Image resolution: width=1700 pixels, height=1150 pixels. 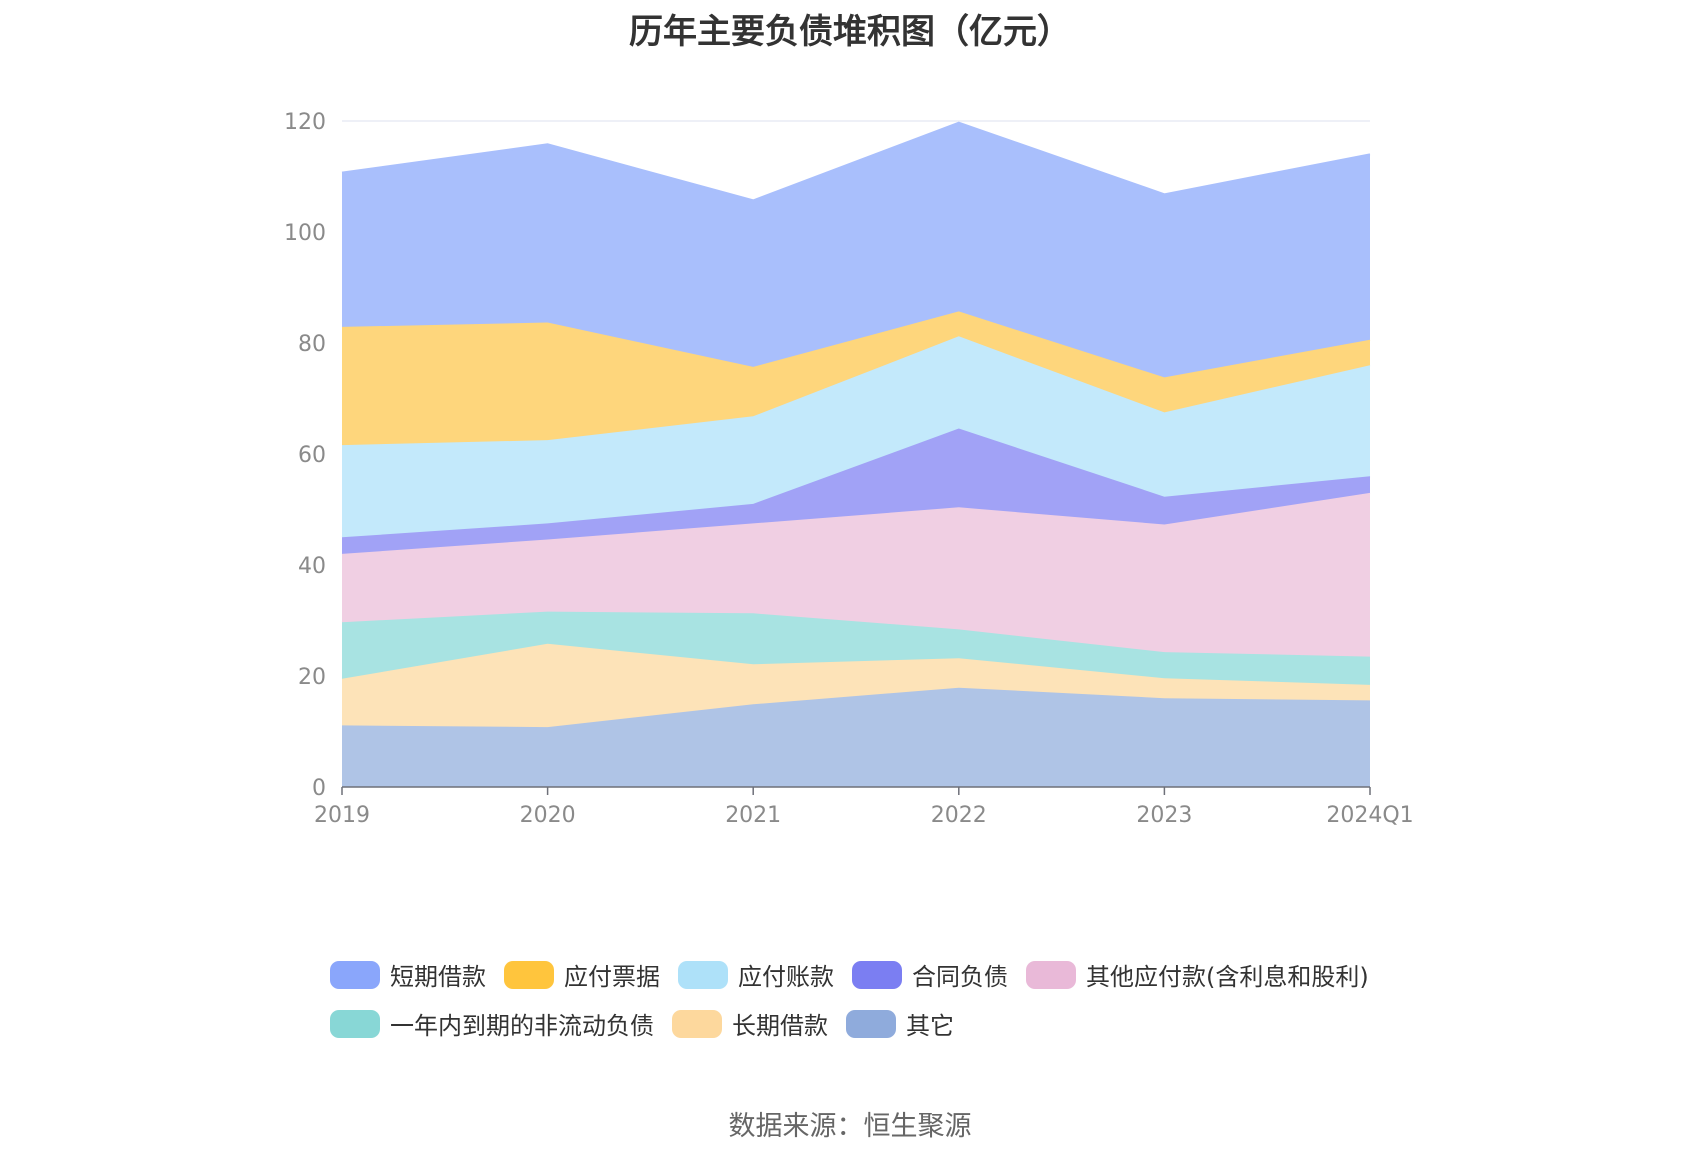 What do you see at coordinates (960, 977) in the screenshot?
I see `legend-label: 合同负债` at bounding box center [960, 977].